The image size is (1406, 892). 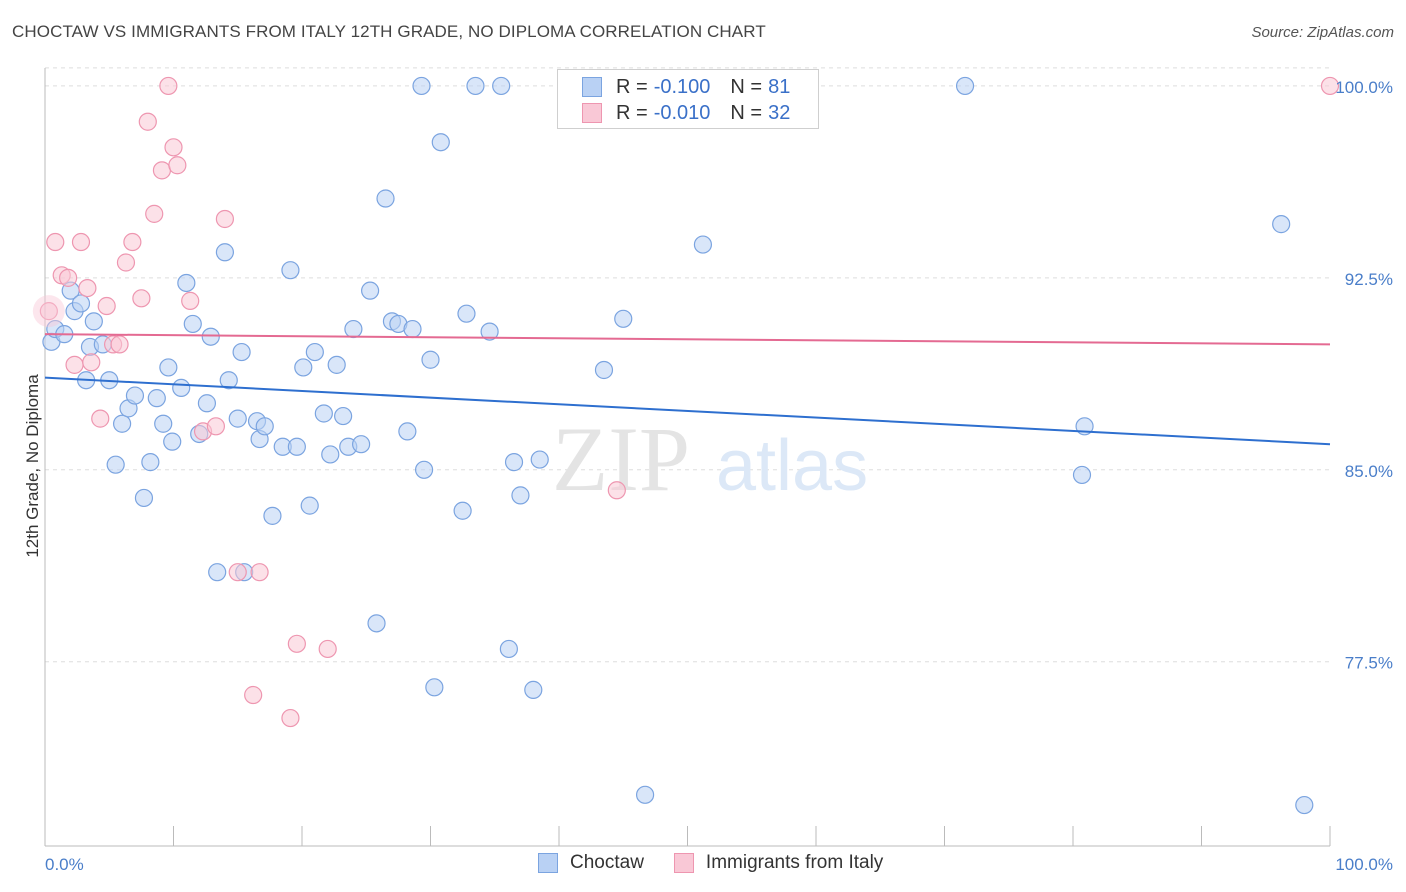 I want to click on legend-item-choctaw: Choctaw, so click(x=591, y=863).